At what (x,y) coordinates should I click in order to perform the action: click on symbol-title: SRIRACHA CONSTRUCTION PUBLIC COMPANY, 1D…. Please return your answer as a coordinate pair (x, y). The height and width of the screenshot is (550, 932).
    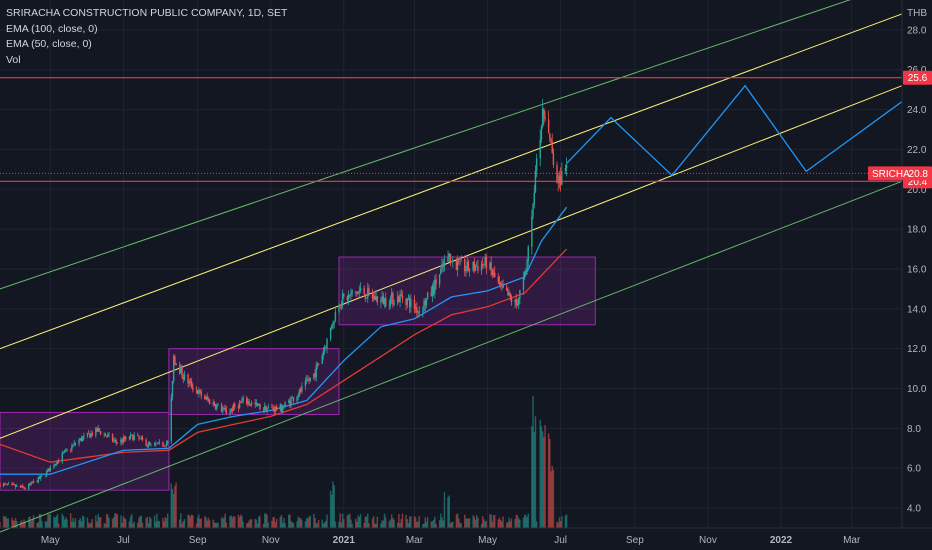
    Looking at the image, I should click on (147, 13).